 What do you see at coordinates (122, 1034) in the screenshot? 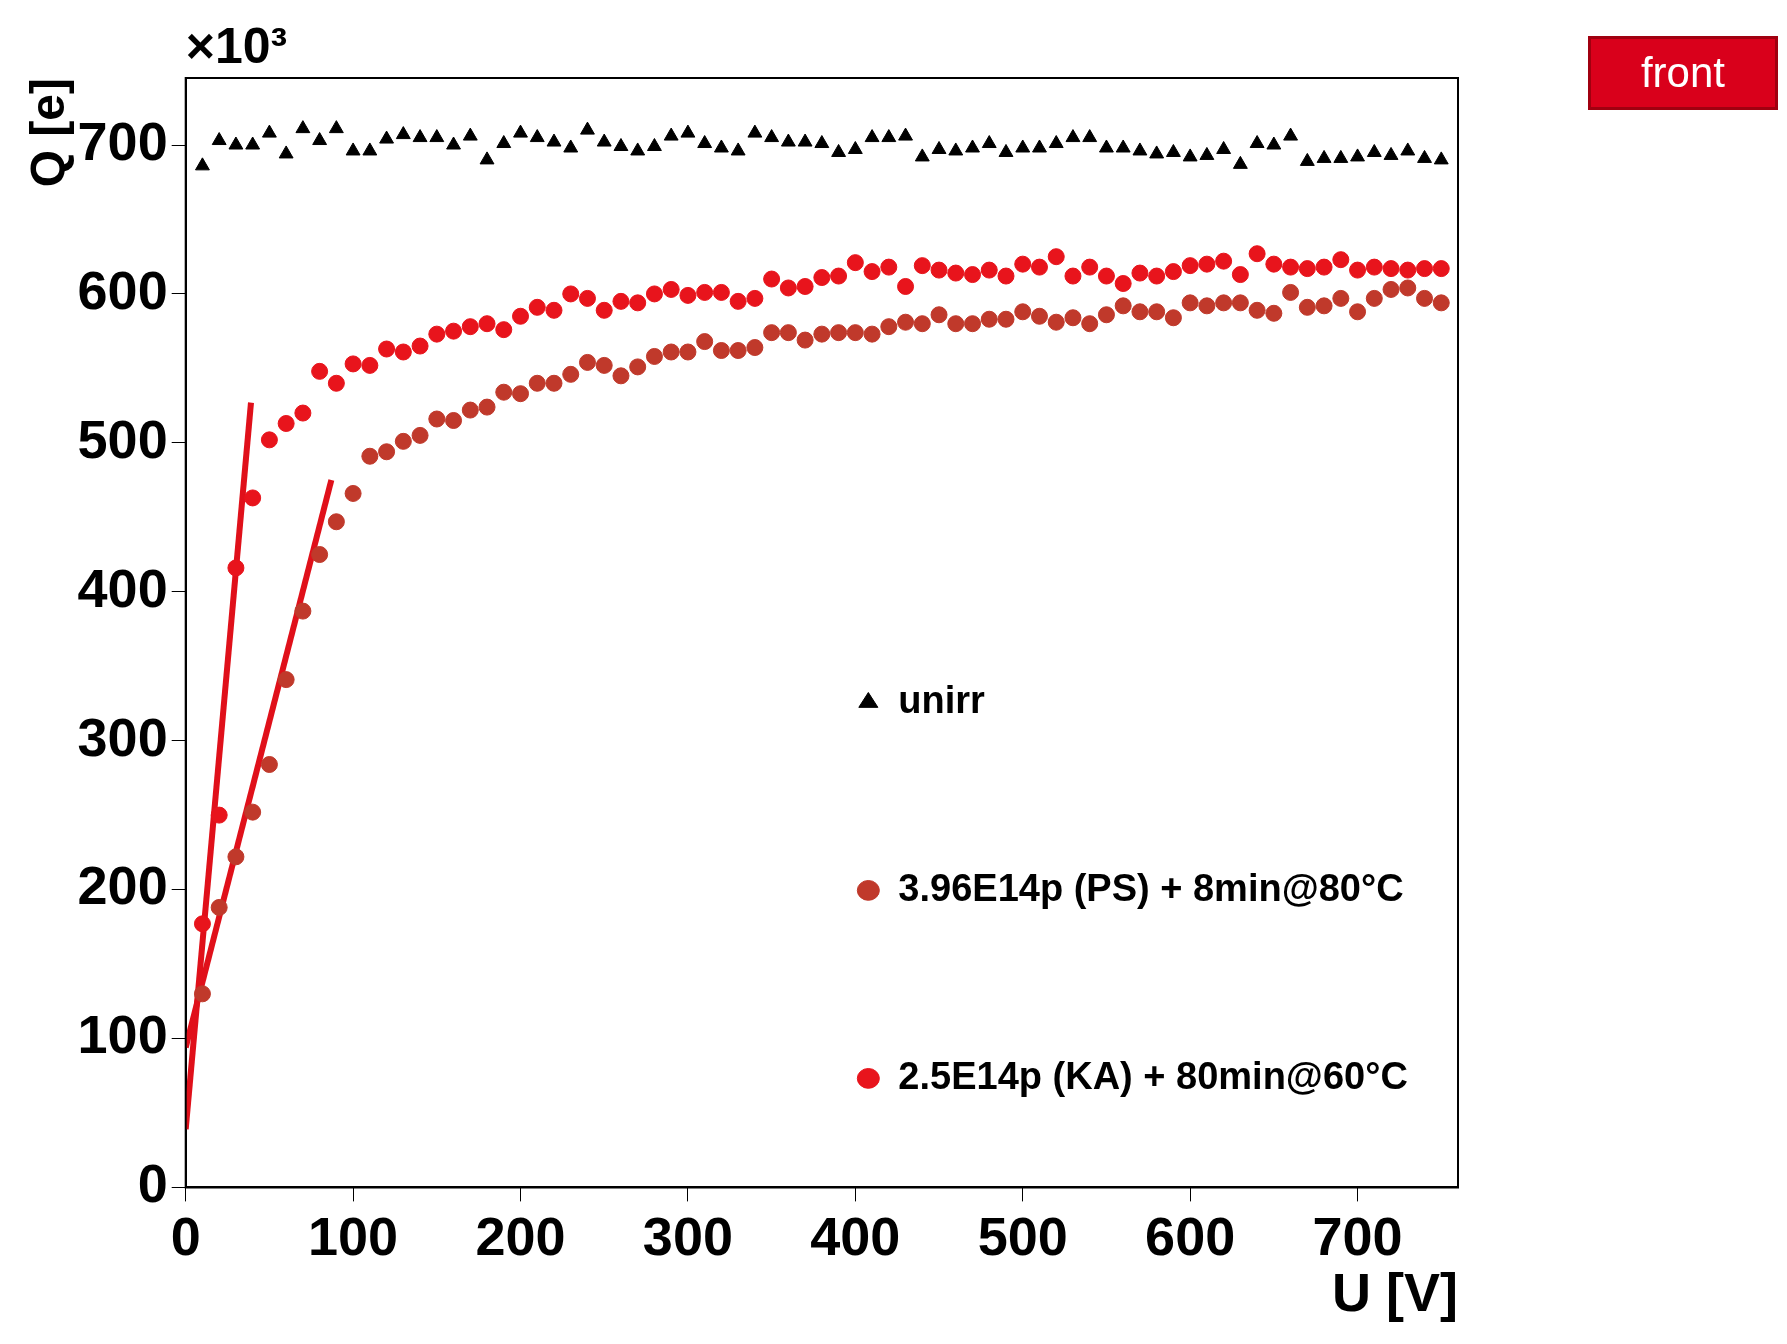
I see `y-tick-label: 100` at bounding box center [122, 1034].